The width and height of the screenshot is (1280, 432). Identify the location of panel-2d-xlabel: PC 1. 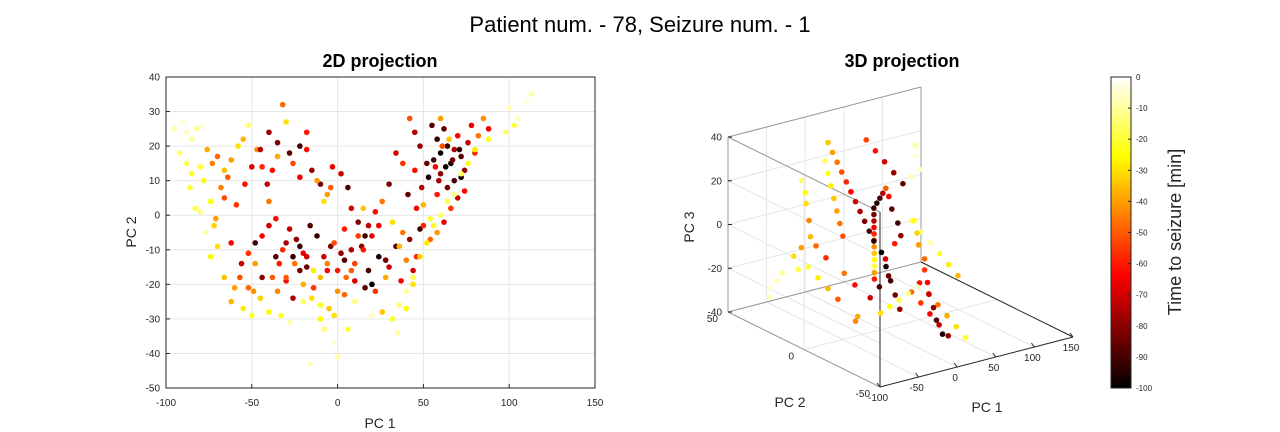
(379, 423).